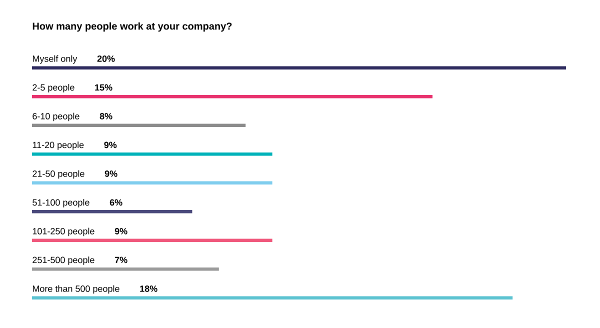 The height and width of the screenshot is (328, 600). I want to click on data-label: 8%, so click(106, 116).